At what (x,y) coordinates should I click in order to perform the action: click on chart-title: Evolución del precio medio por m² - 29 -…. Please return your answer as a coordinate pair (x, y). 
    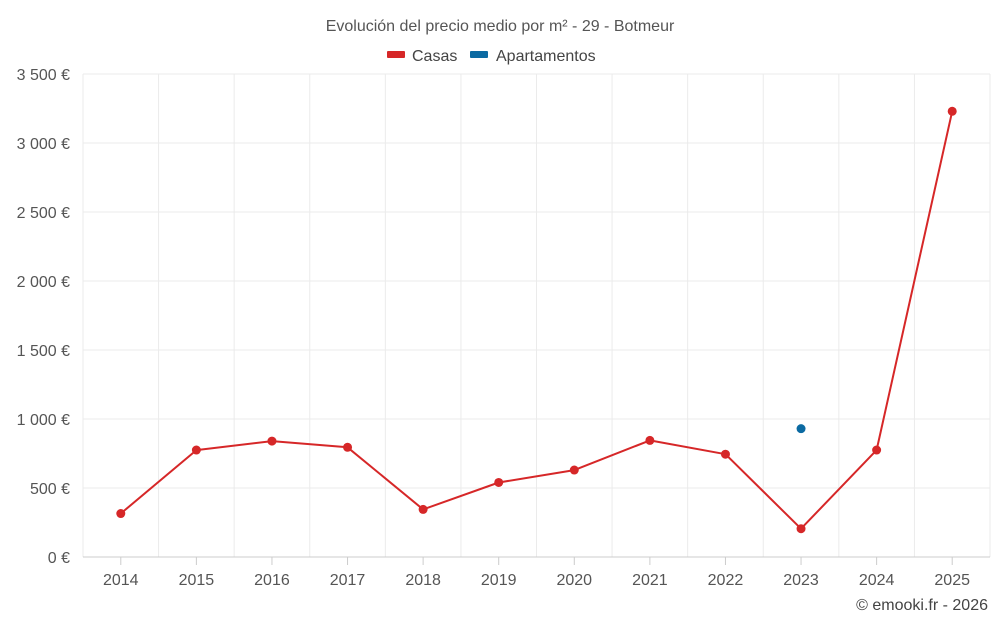
    Looking at the image, I should click on (500, 26).